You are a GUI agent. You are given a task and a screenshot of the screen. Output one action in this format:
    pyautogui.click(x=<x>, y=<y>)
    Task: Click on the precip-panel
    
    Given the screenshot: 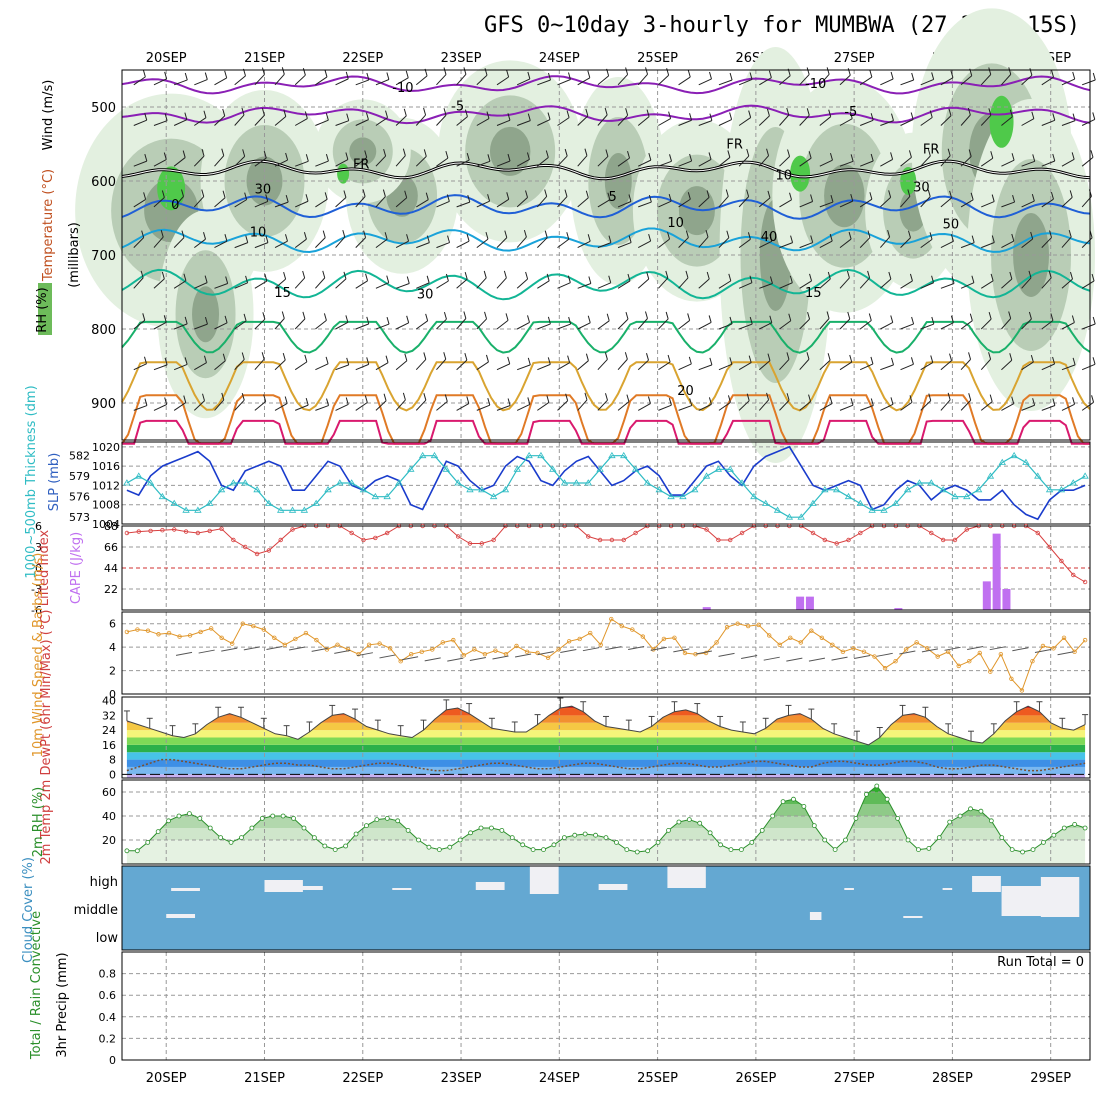 What is the action you would take?
    pyautogui.click(x=606, y=1006)
    